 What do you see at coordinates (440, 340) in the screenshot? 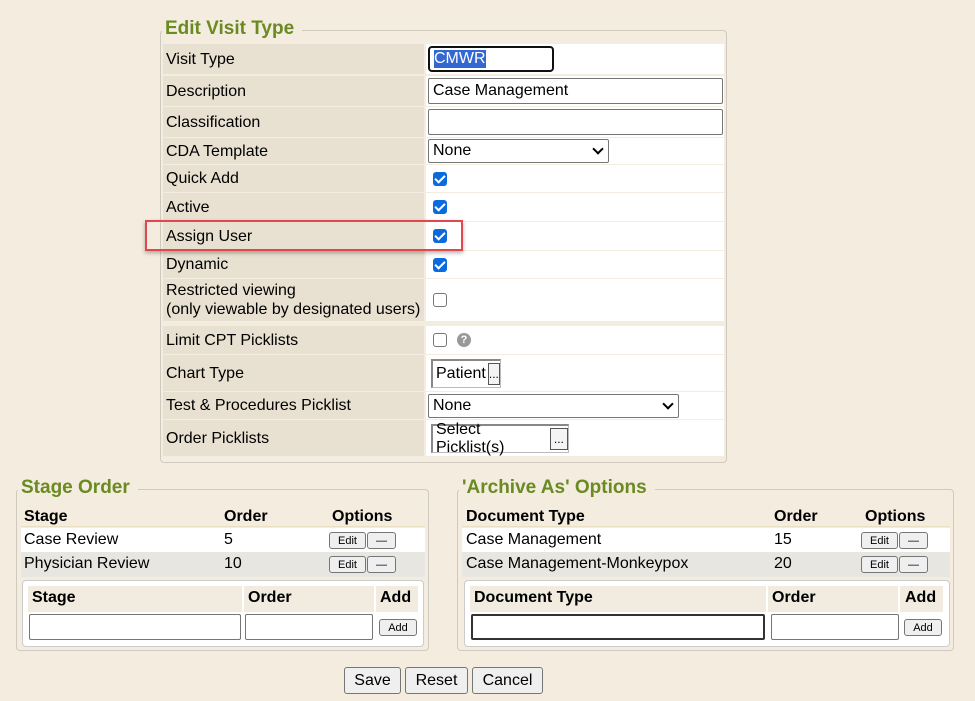
I see `limit-cpt-checkbox` at bounding box center [440, 340].